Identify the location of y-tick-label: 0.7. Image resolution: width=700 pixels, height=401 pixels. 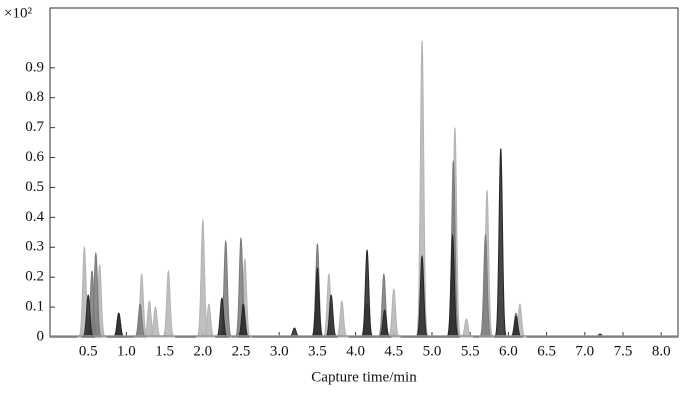
(34, 127).